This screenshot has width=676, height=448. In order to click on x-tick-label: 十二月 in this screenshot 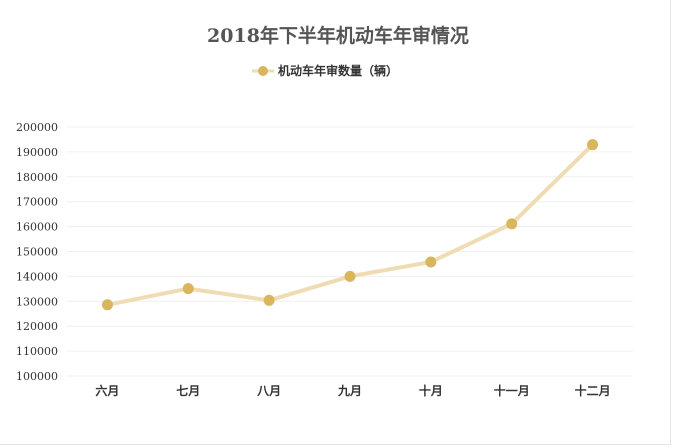, I will do `click(593, 390)`.